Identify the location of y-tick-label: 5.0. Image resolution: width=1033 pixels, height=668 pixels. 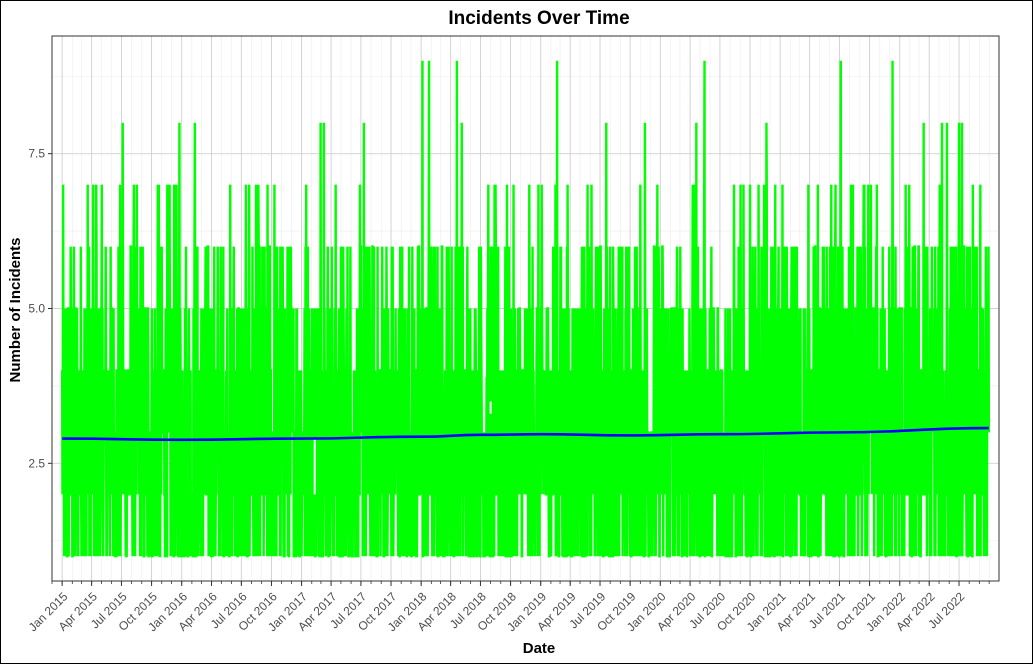
(36, 309).